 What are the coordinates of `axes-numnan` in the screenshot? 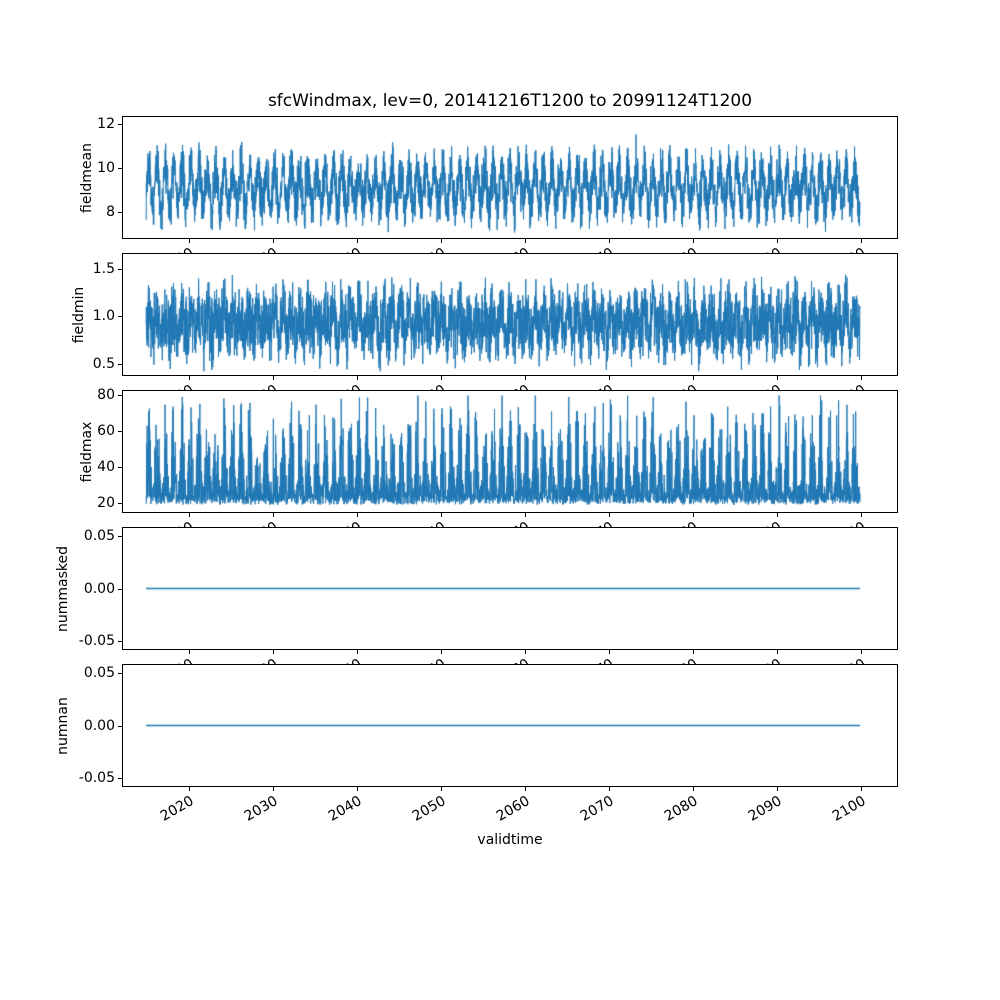 It's located at (510, 725).